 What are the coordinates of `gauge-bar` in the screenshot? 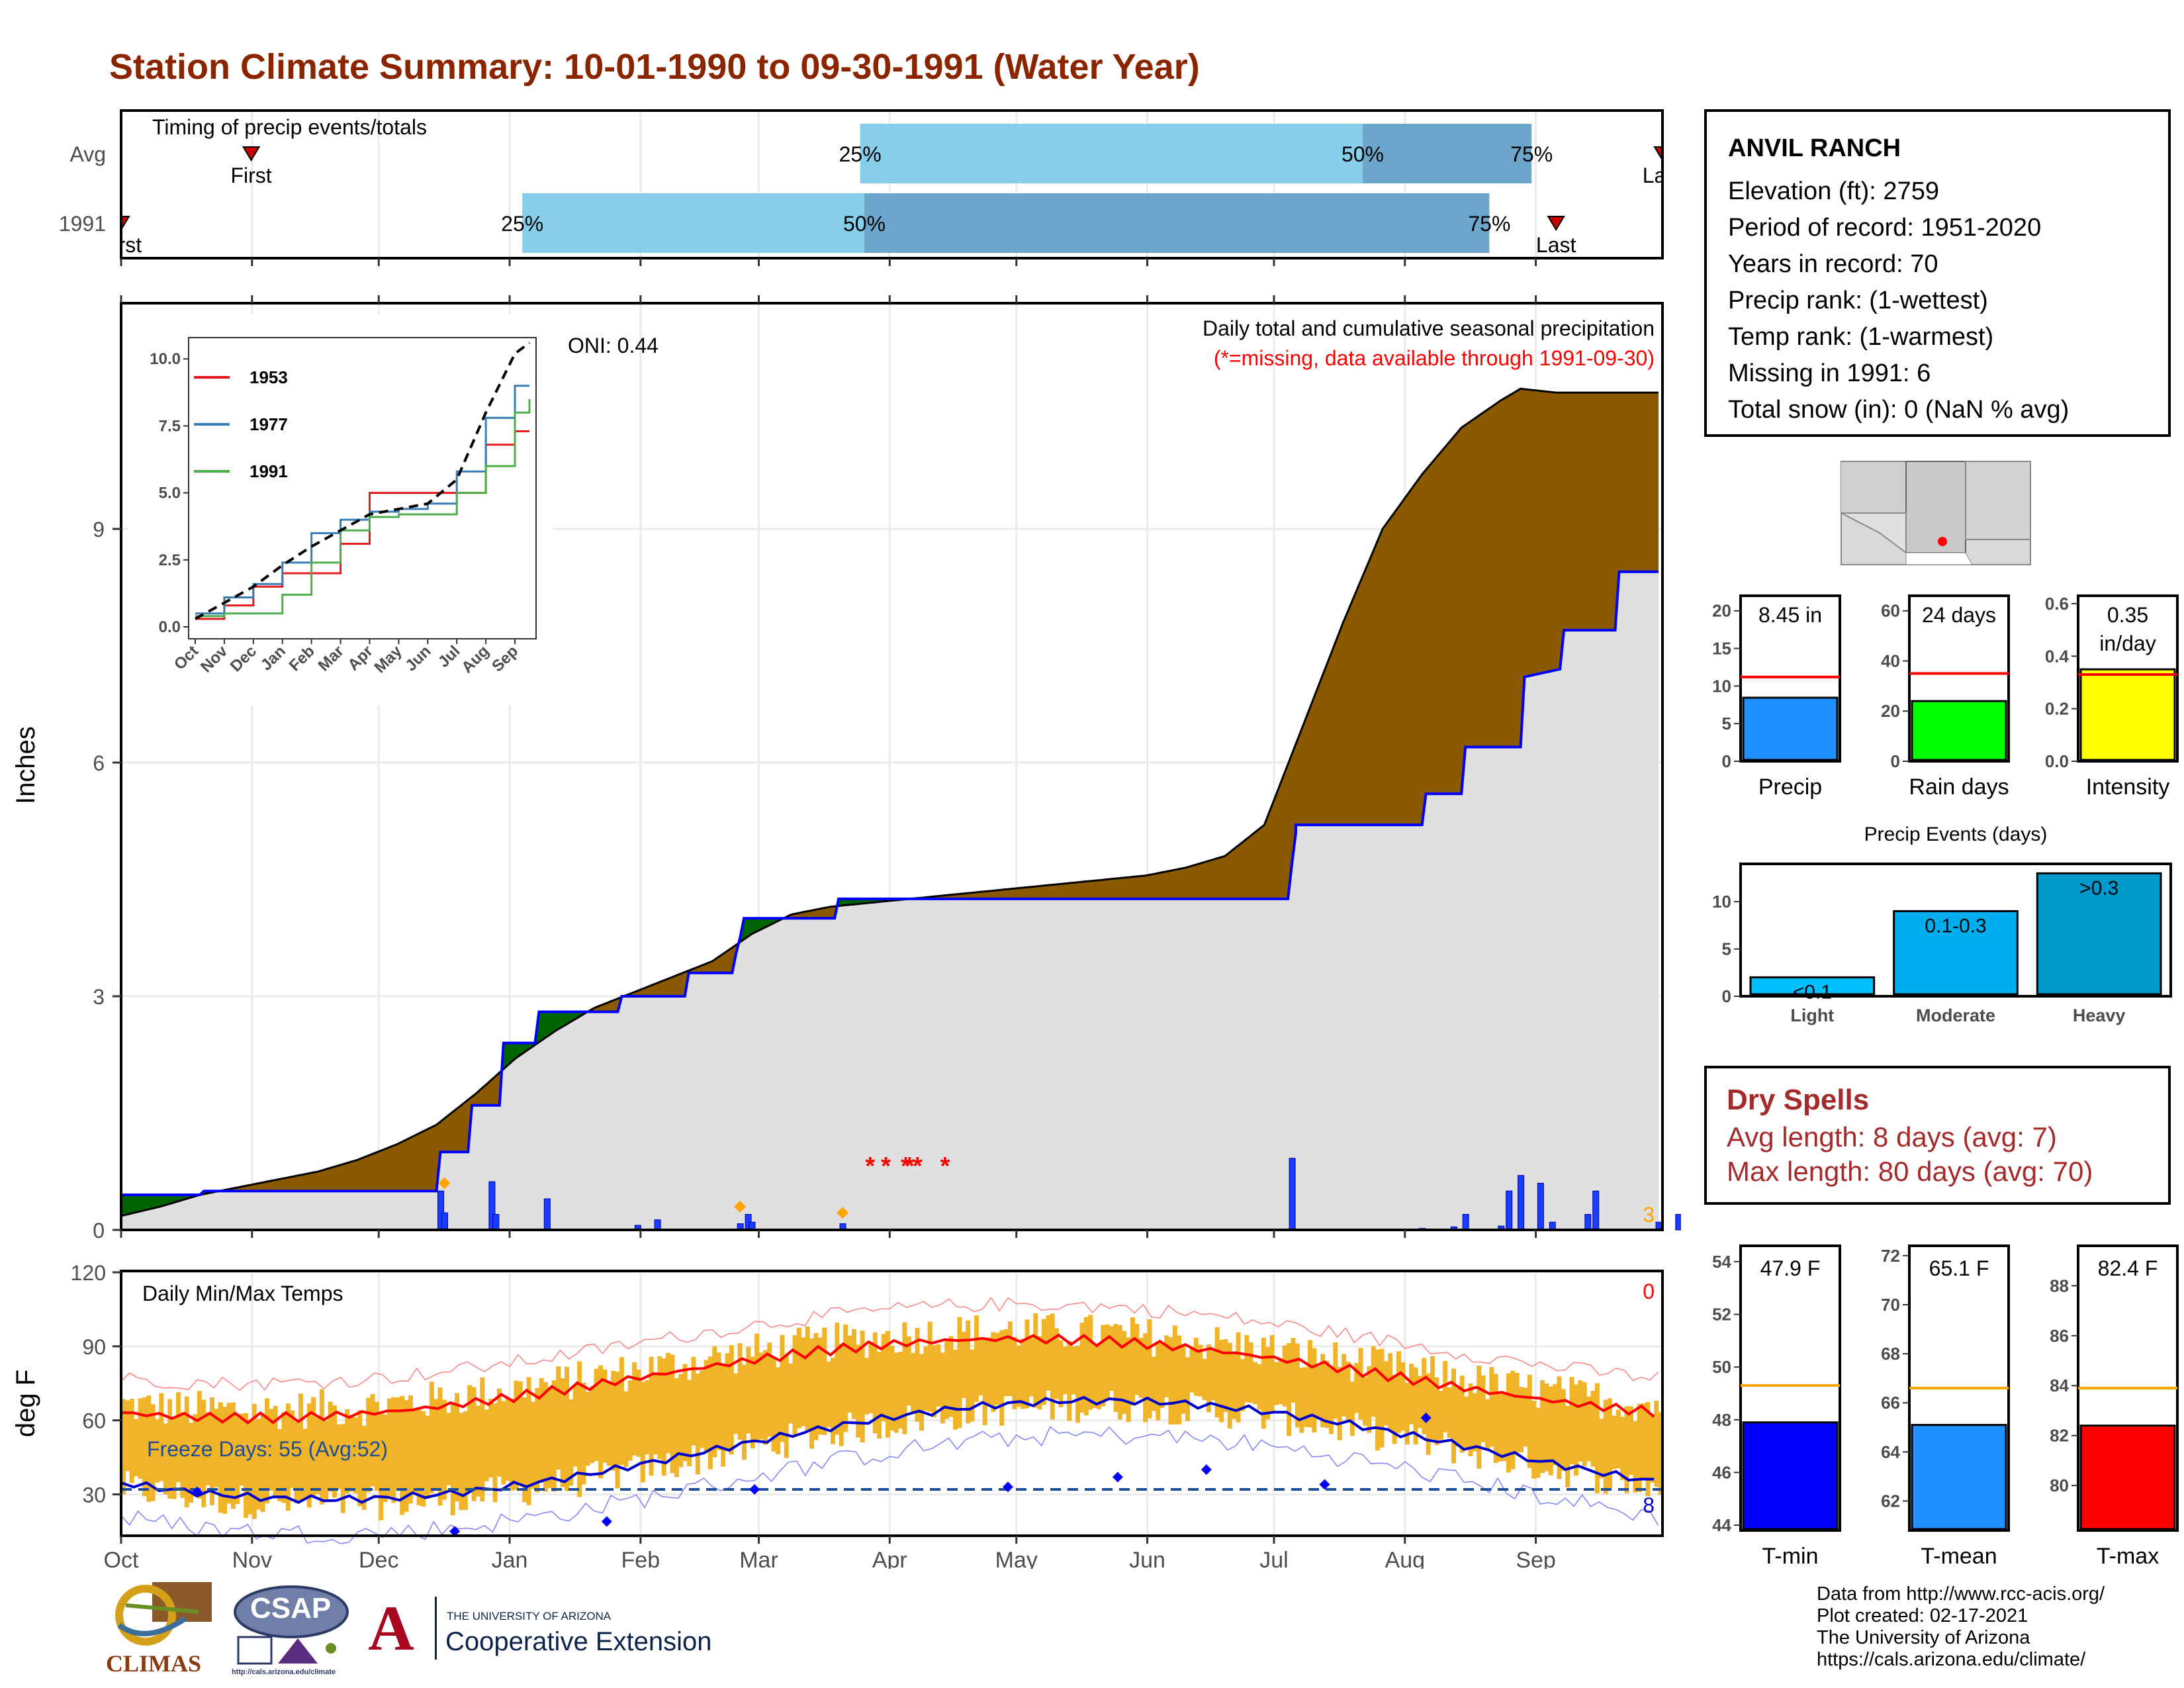 It's located at (2127, 714).